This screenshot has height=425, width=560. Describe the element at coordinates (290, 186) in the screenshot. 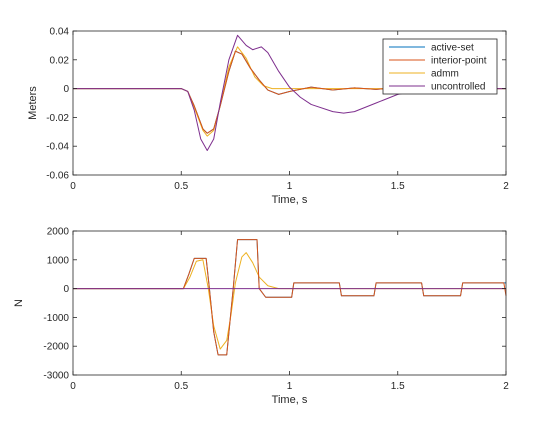

I see `top-x-tick-label: 1` at that location.